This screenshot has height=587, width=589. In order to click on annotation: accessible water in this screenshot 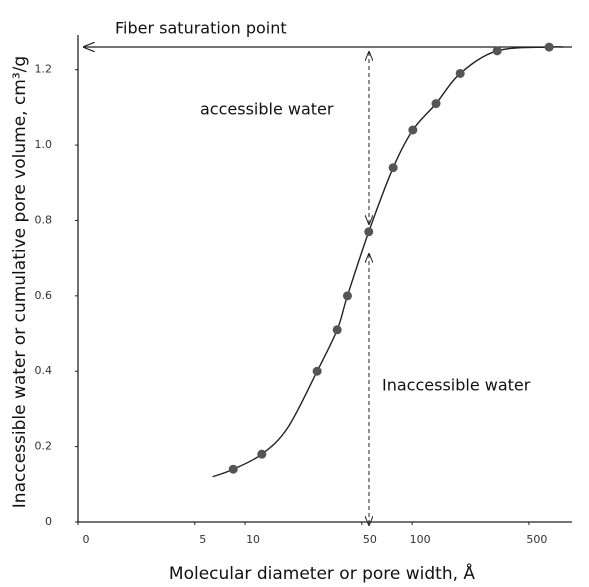, I will do `click(267, 109)`.